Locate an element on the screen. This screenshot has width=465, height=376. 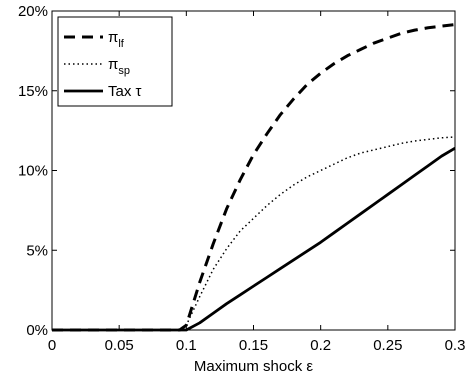
x-tick-label: 0.2 is located at coordinates (320, 345).